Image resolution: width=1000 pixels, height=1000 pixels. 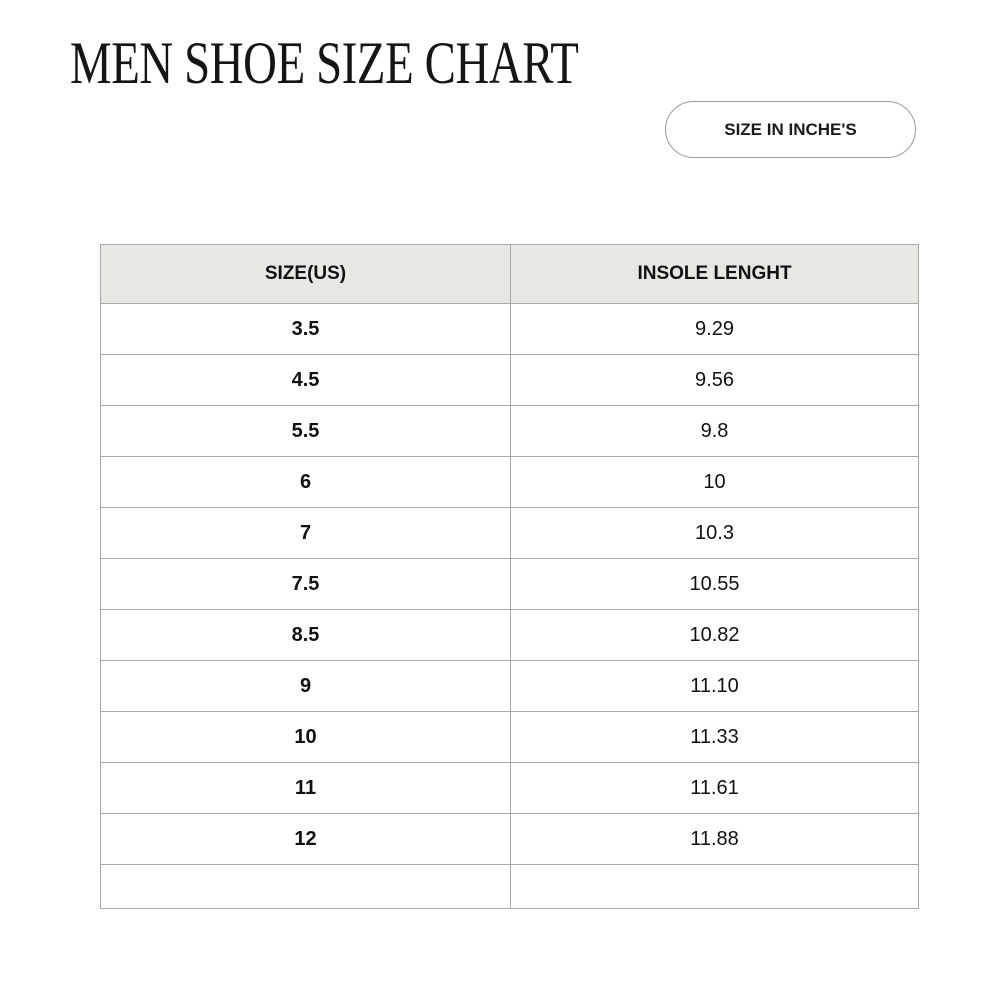 I want to click on table-header-row: SIZE(US) INSOLE LENGHT, so click(x=509, y=274).